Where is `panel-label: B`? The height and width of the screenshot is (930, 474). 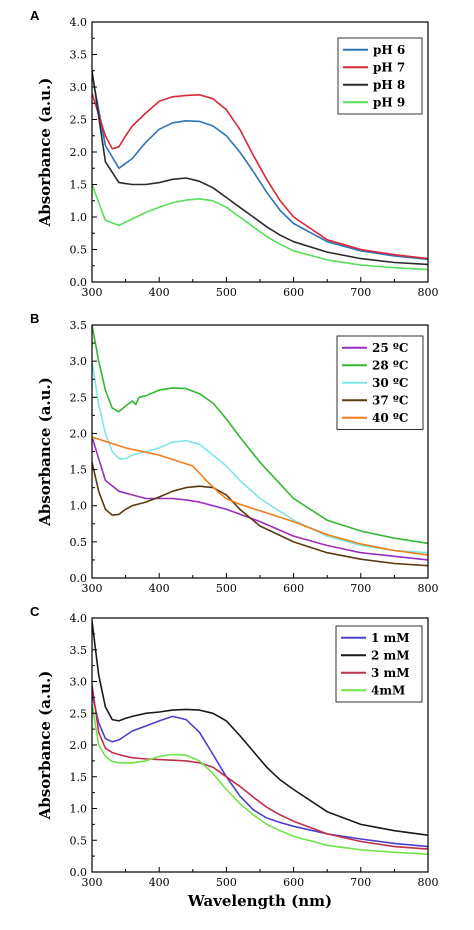
panel-label: B is located at coordinates (34, 318).